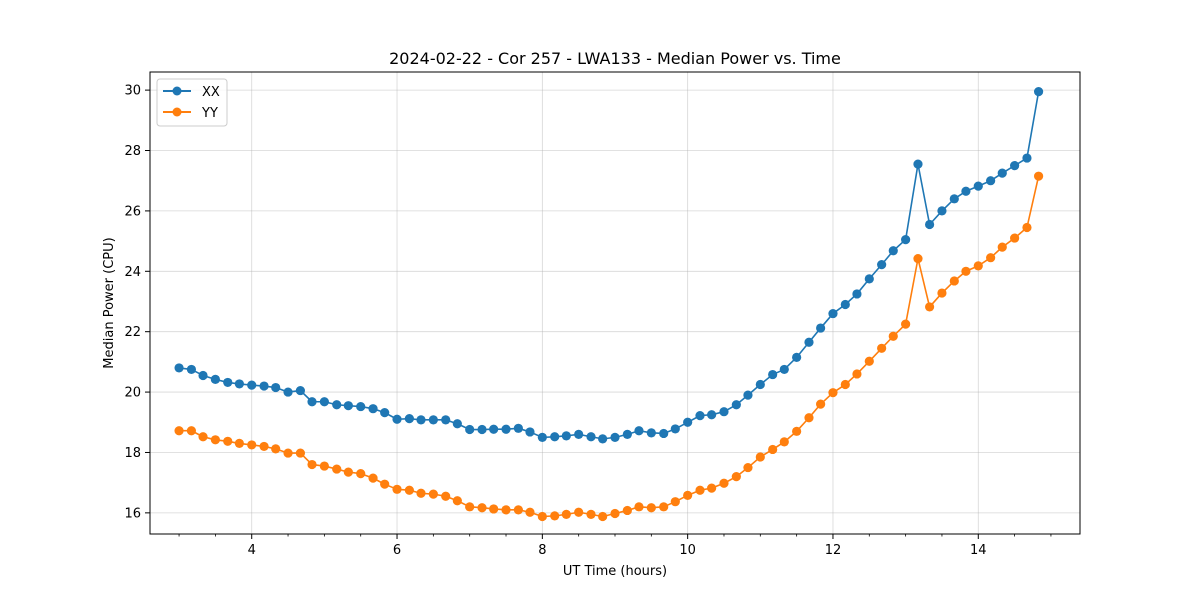  What do you see at coordinates (397, 550) in the screenshot?
I see `x-tick-label: 6` at bounding box center [397, 550].